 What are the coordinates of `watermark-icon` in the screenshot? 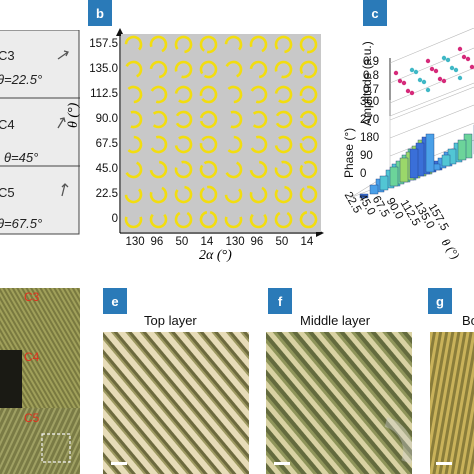 It's located at (398, 440).